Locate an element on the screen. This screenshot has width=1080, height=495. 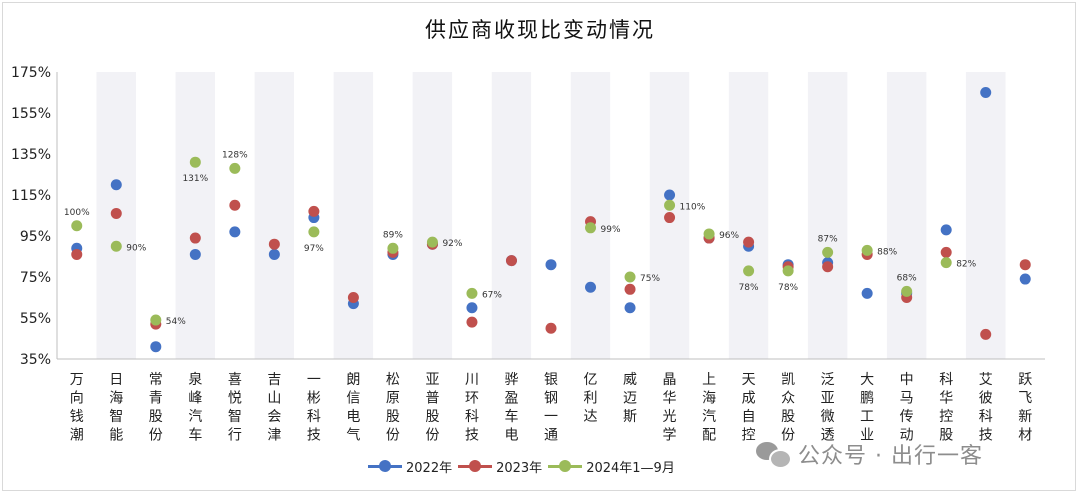
legend-label-2022: 2022年 is located at coordinates (429, 468).